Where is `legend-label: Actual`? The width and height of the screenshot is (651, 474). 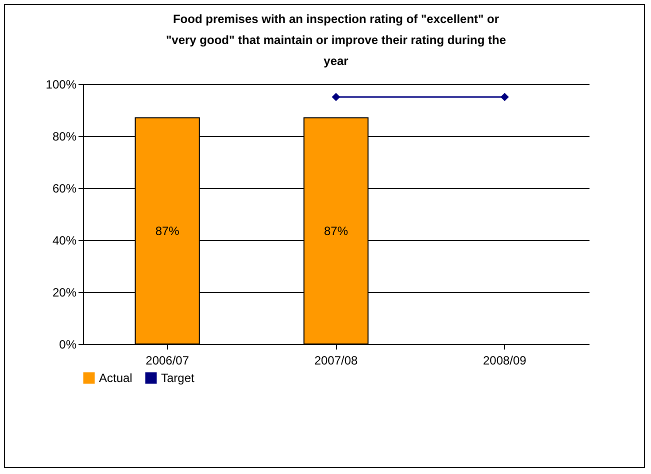
legend-label: Actual is located at coordinates (115, 378).